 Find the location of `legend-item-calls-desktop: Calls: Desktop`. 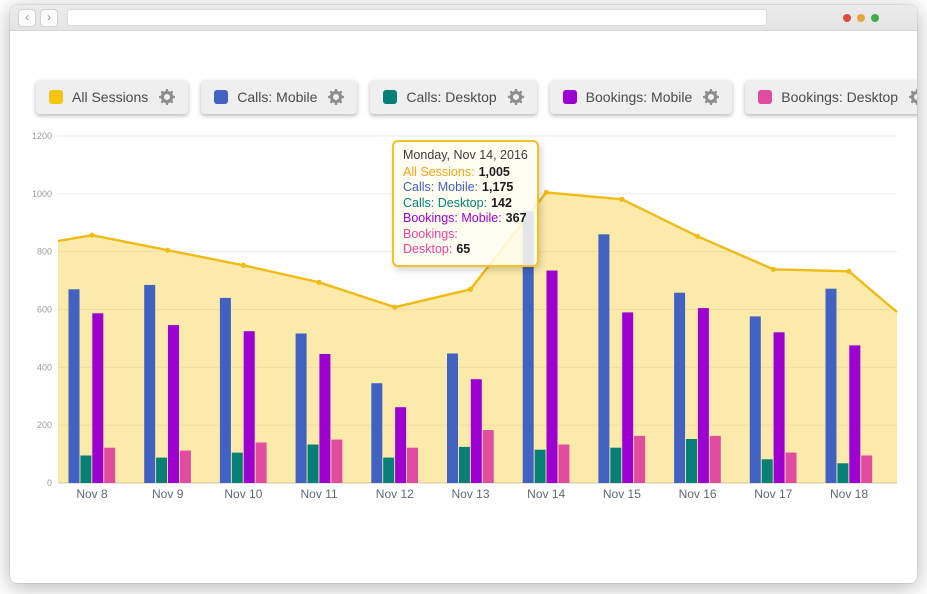

legend-item-calls-desktop: Calls: Desktop is located at coordinates (453, 97).